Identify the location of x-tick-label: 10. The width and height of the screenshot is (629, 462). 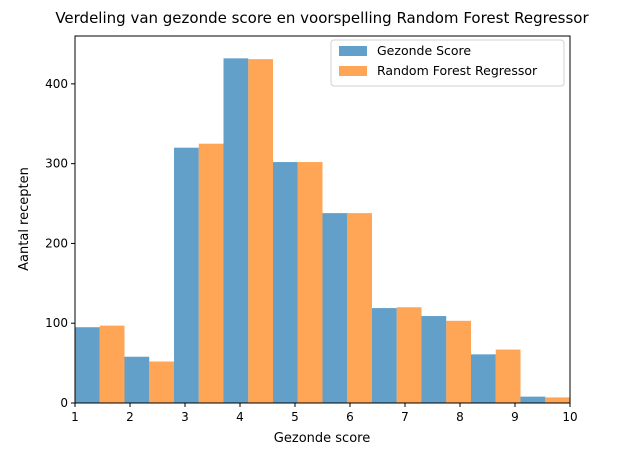
(569, 417).